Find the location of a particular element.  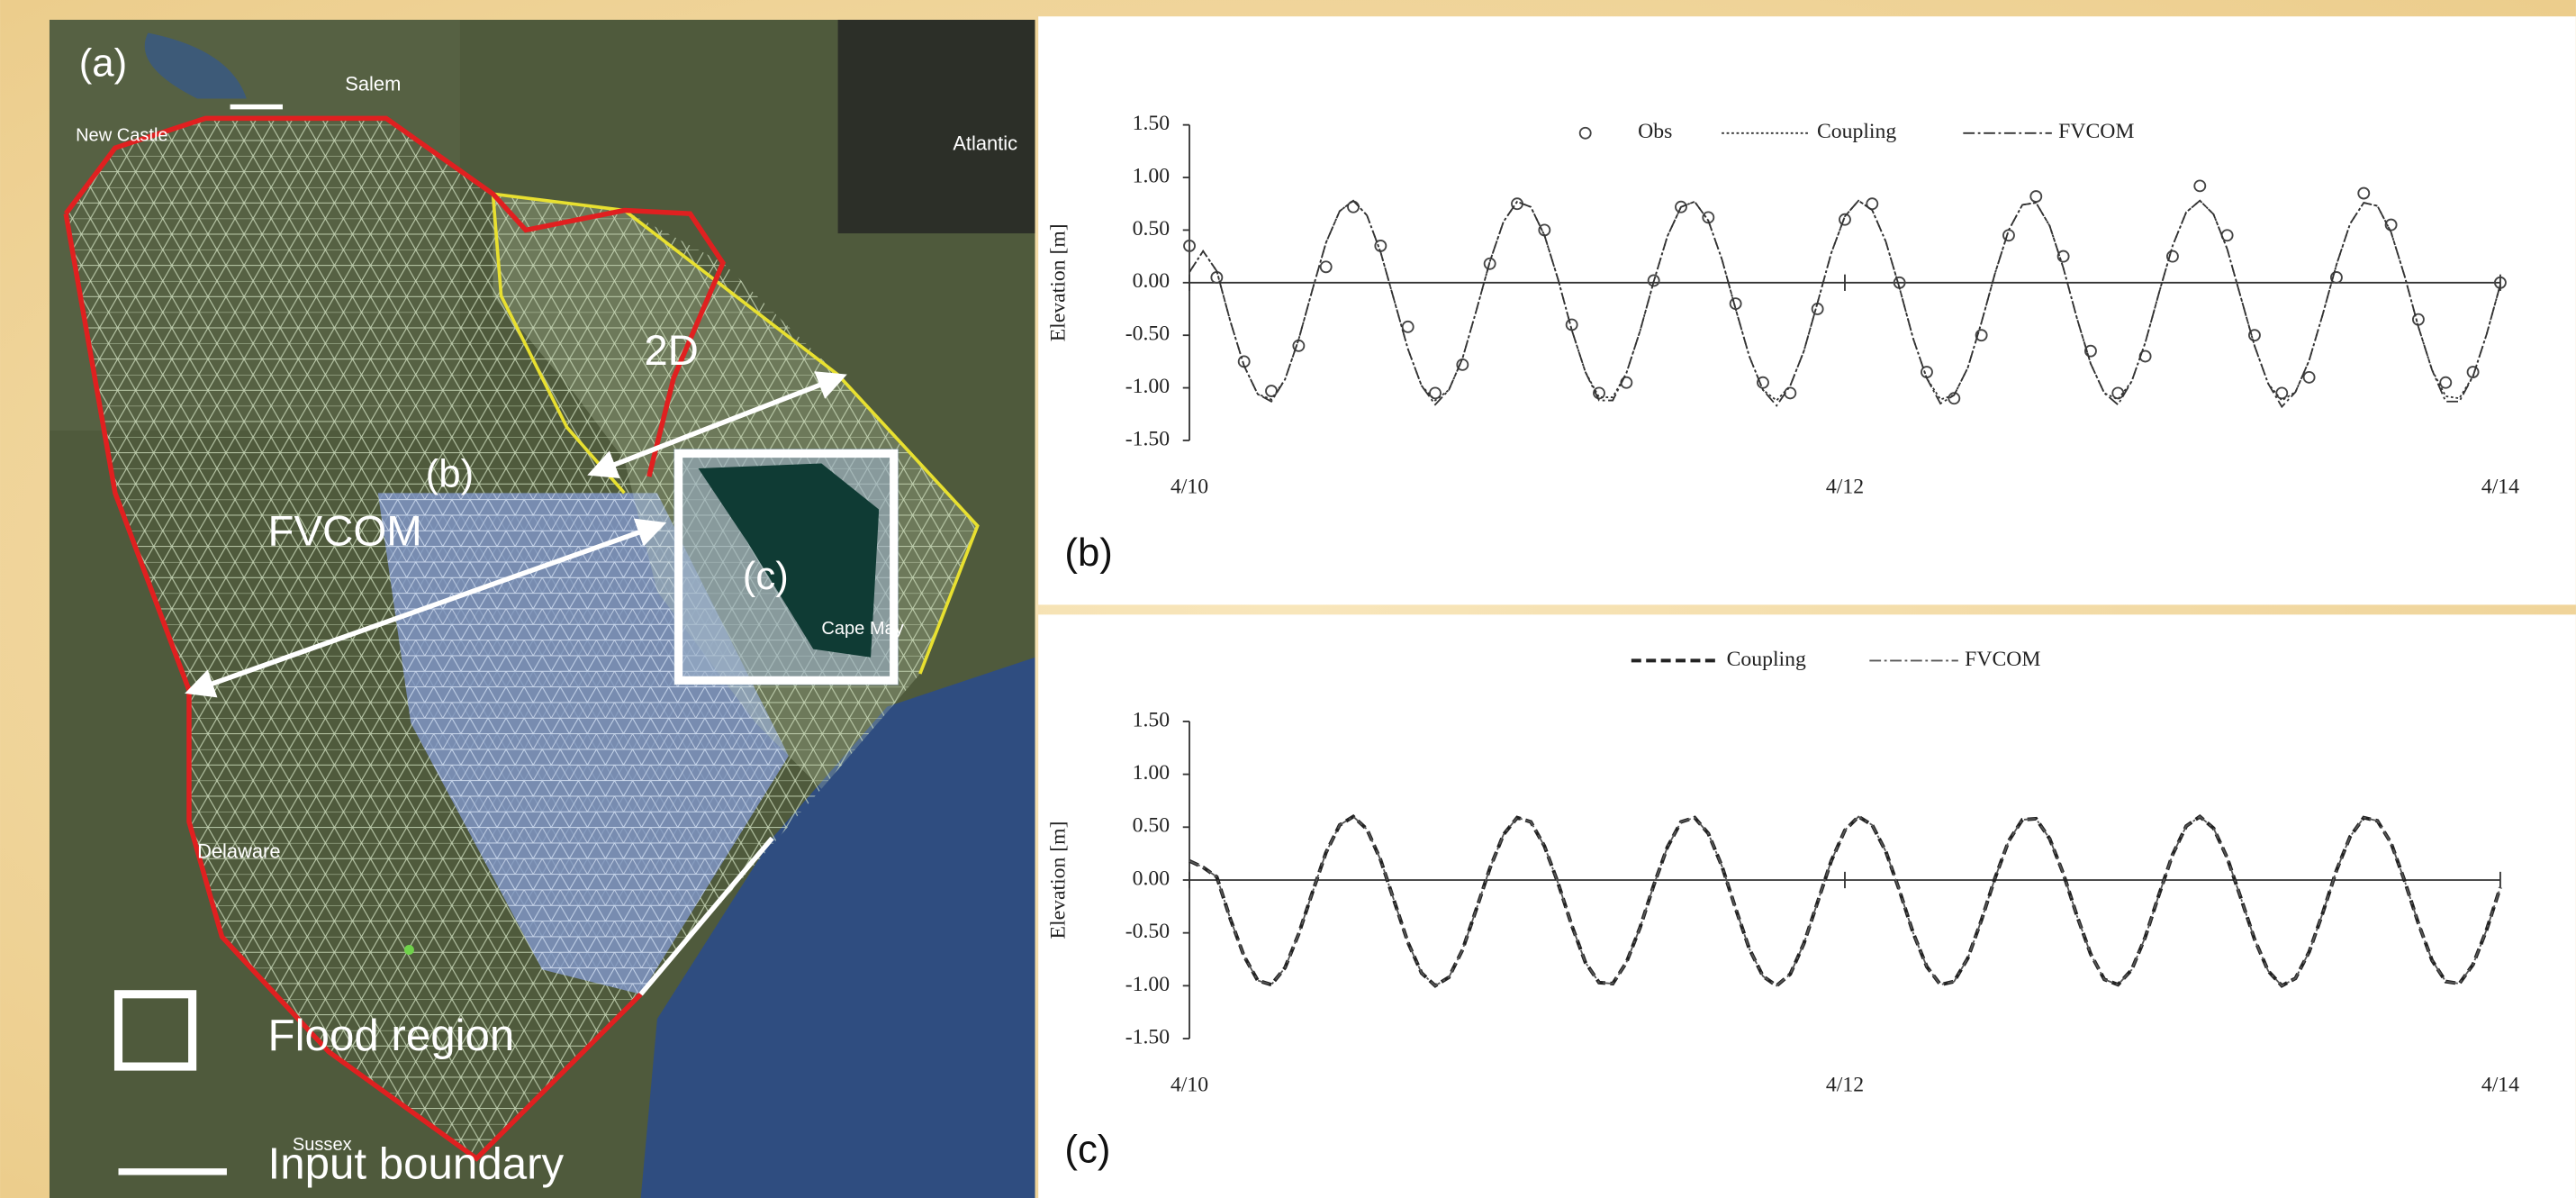

input-boundary is located at coordinates (706, 916).